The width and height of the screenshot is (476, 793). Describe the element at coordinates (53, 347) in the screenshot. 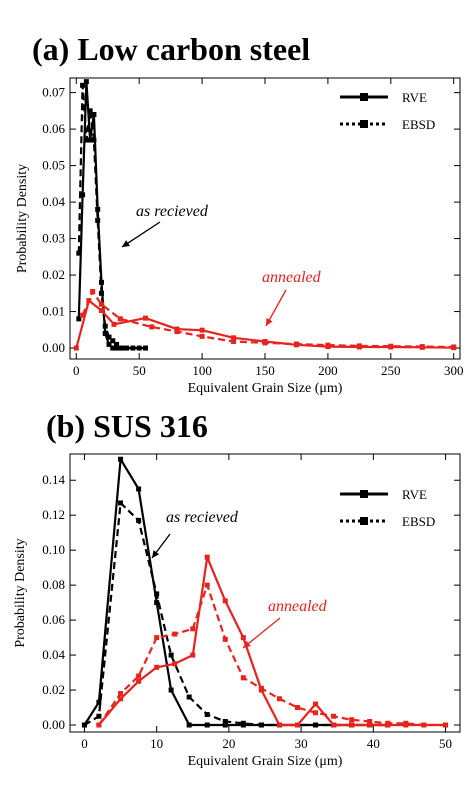

I see `y-tick-label: 0.00` at that location.